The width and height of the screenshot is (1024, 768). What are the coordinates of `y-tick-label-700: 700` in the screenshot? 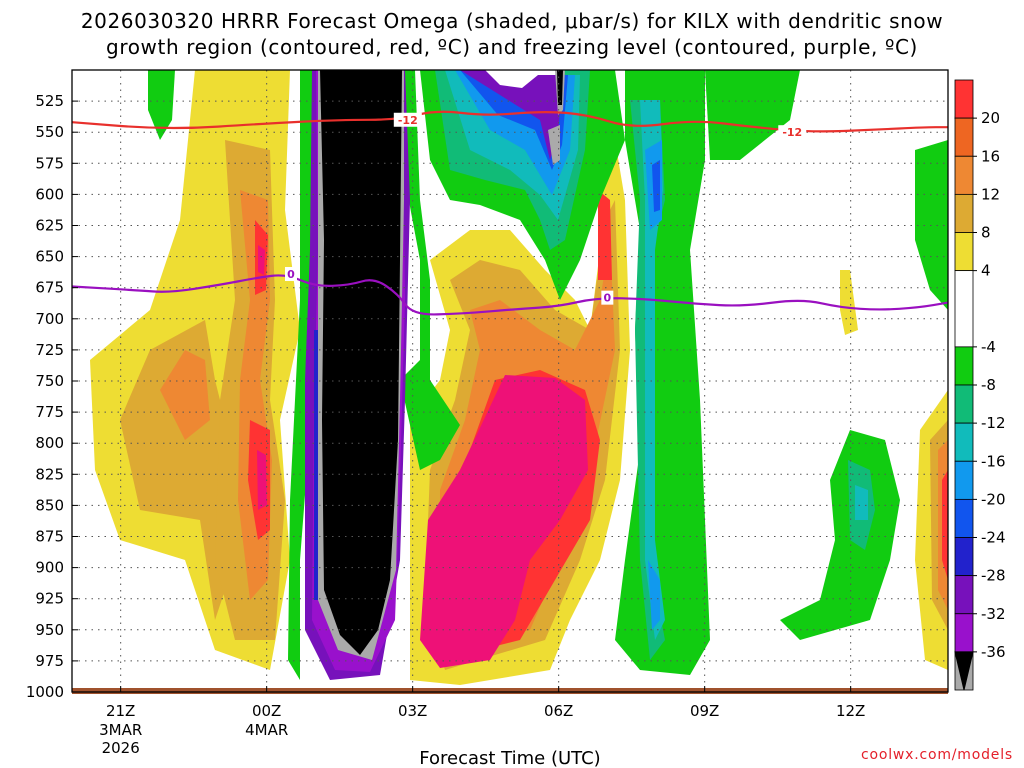 It's located at (49, 319).